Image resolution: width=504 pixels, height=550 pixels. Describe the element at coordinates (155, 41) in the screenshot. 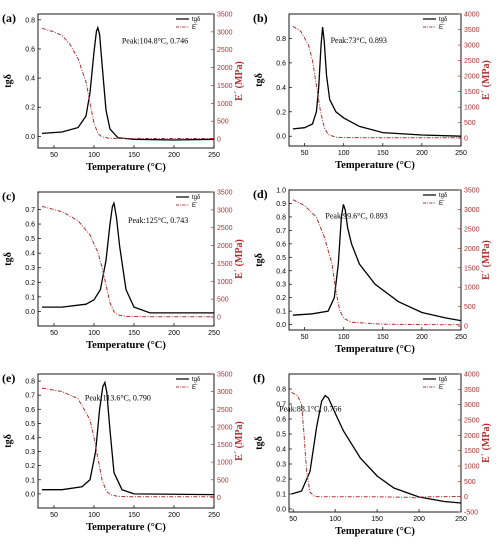

I see `peak-annotation: Peak:104.8°C, 0.746` at that location.